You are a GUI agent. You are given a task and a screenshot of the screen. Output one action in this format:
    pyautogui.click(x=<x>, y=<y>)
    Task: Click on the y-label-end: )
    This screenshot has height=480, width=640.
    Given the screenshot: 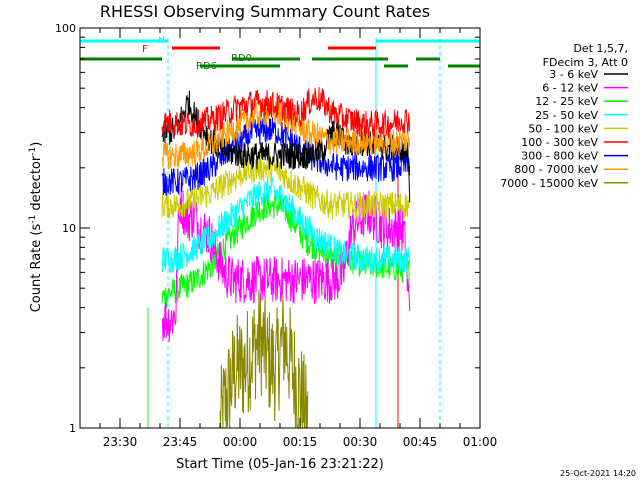 What is the action you would take?
    pyautogui.click(x=36, y=144)
    